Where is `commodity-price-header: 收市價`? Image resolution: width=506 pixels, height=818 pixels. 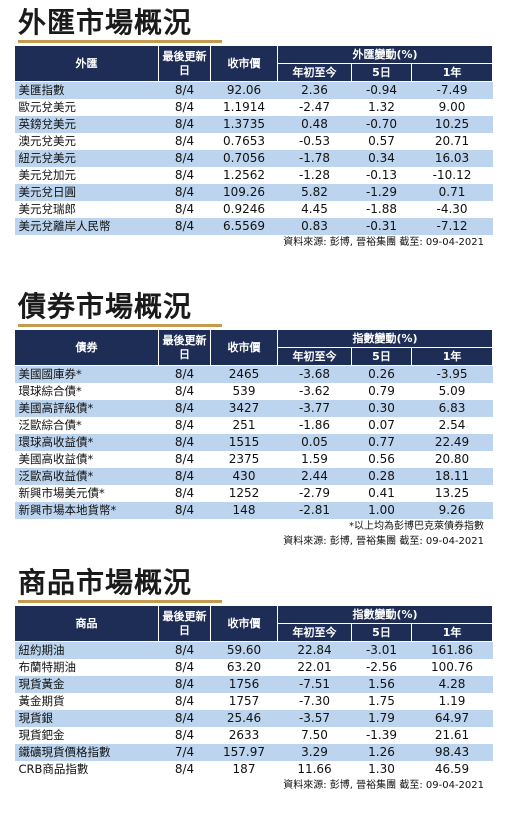
commodity-price-header: 收市價 is located at coordinates (244, 623).